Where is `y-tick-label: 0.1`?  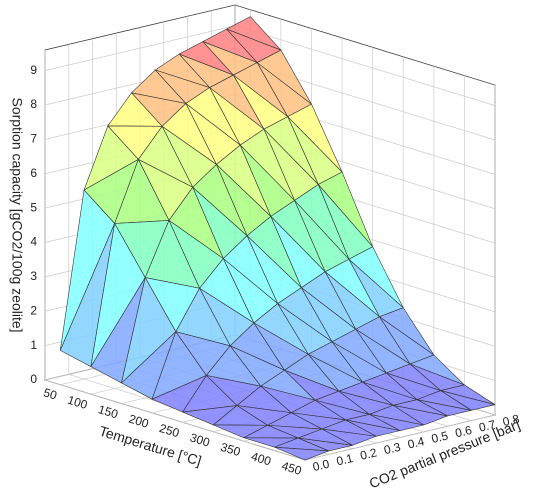
y-tick-label: 0.1 is located at coordinates (345, 459).